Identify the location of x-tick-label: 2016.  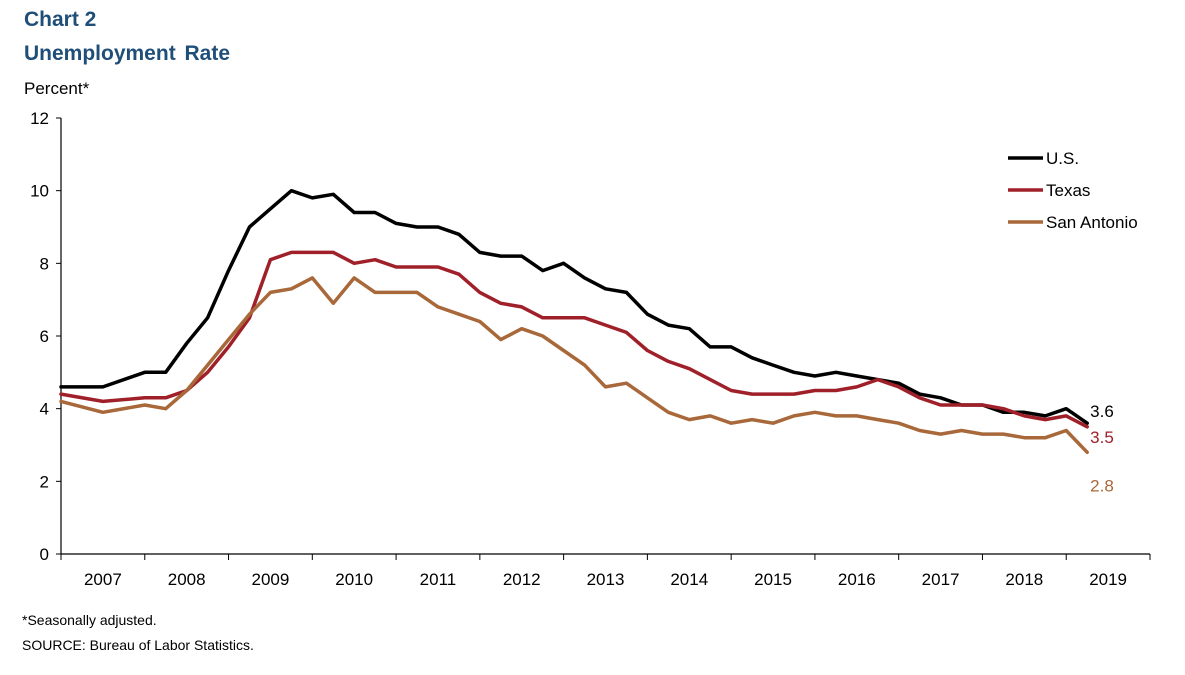
(857, 579).